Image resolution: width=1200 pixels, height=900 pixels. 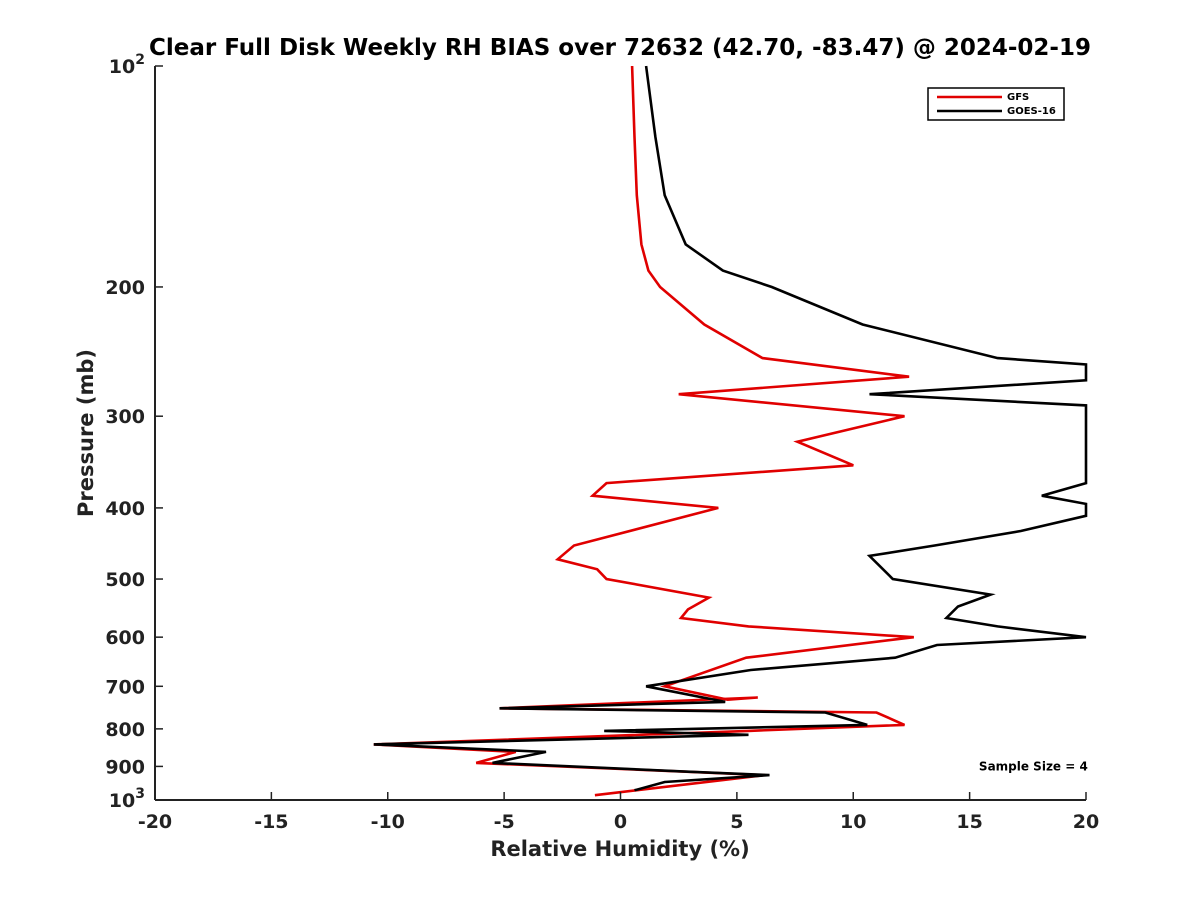 What do you see at coordinates (125, 730) in the screenshot?
I see `y-tick-label: 800` at bounding box center [125, 730].